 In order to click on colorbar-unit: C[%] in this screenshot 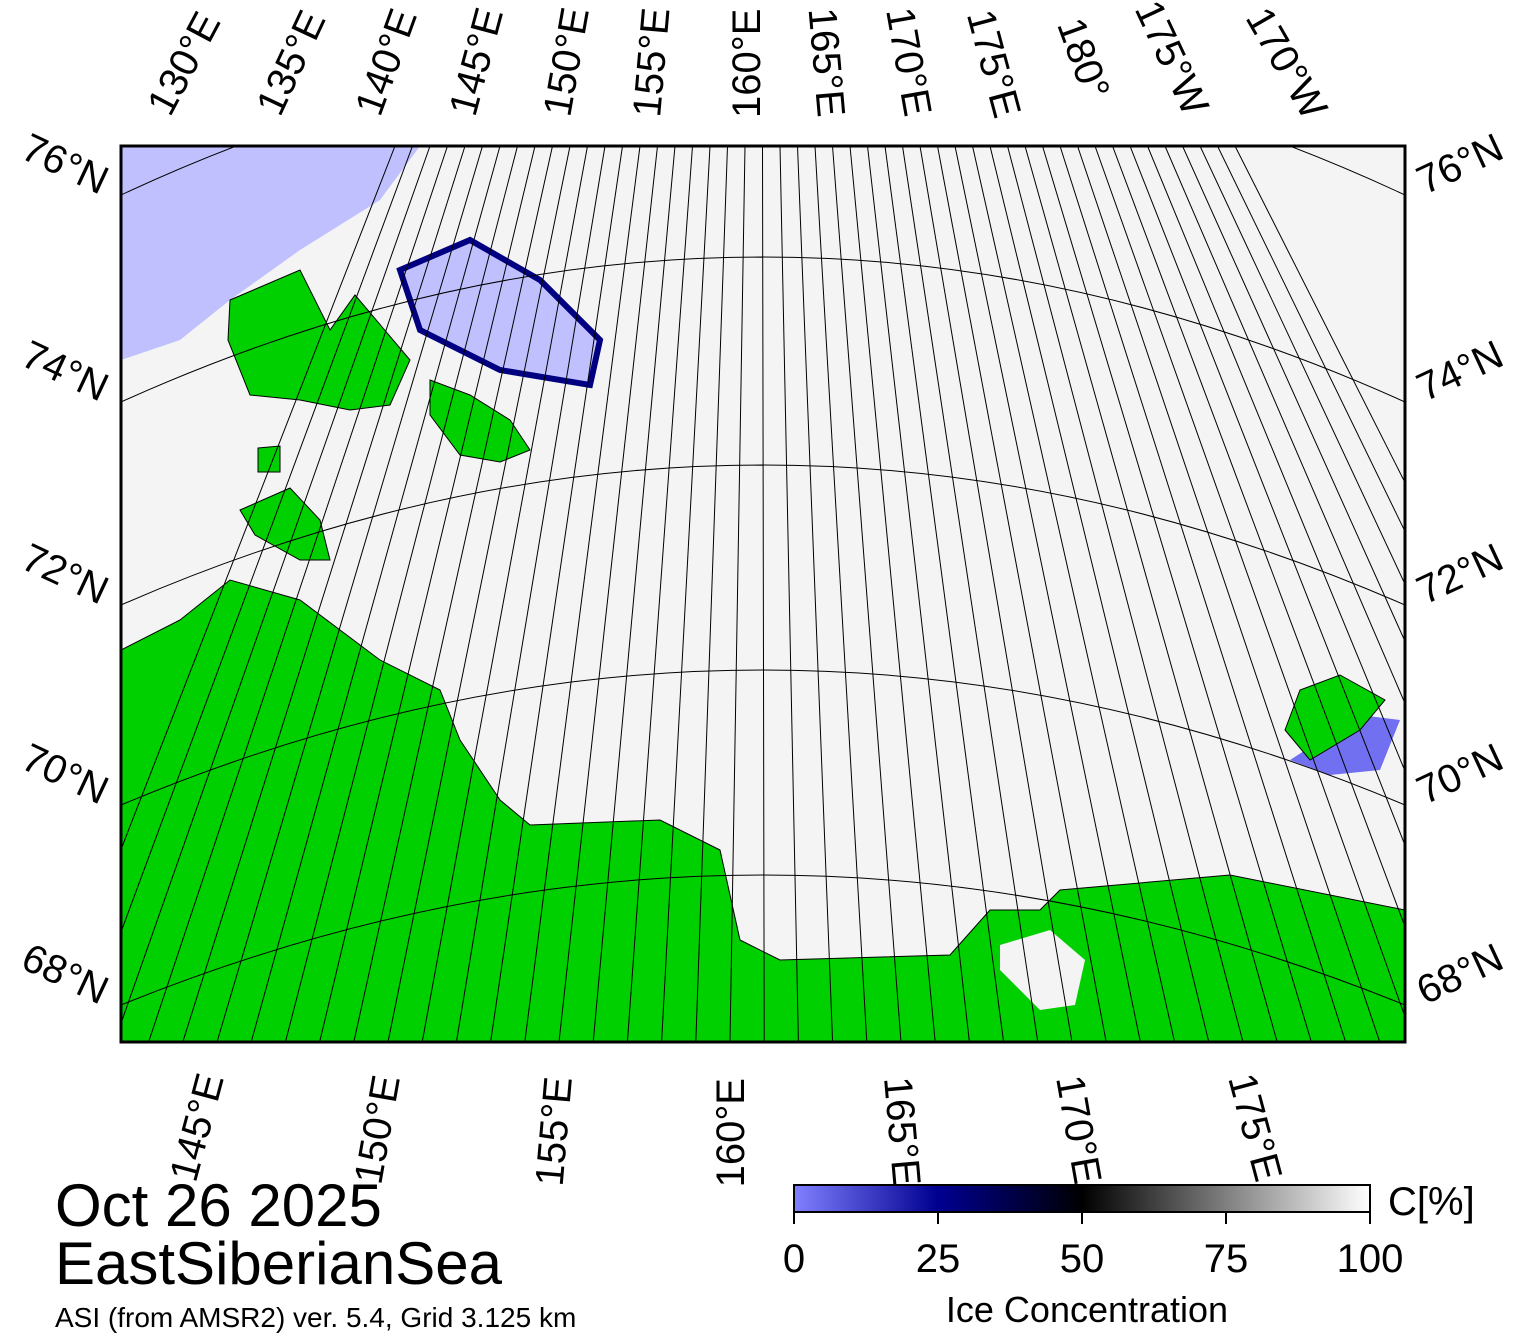, I will do `click(1431, 1202)`.